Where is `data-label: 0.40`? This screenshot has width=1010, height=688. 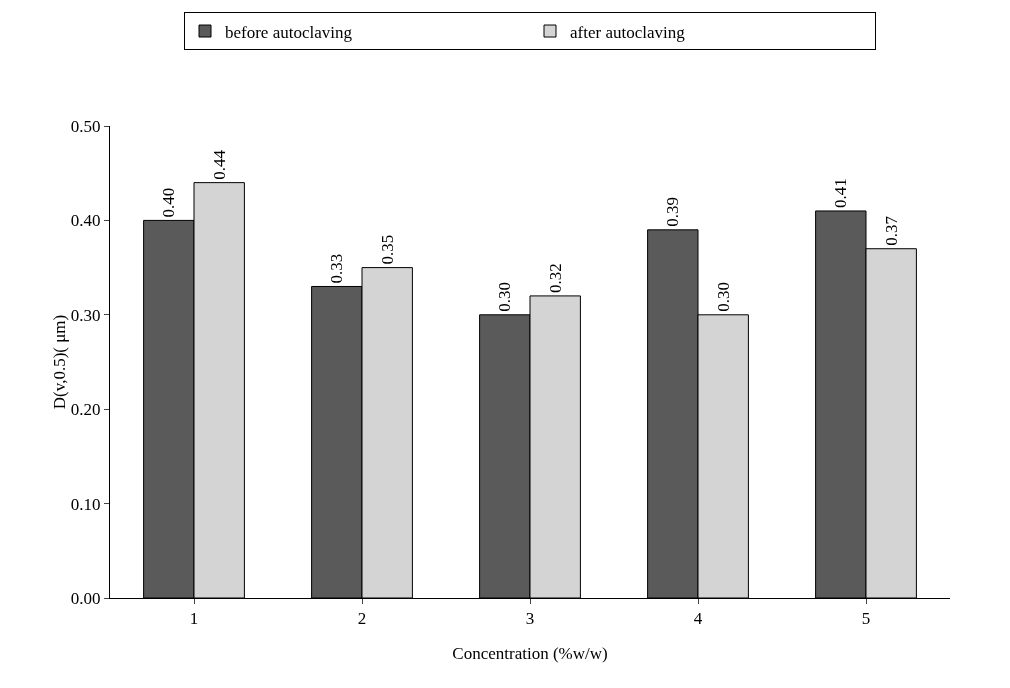
data-label: 0.40 is located at coordinates (169, 202).